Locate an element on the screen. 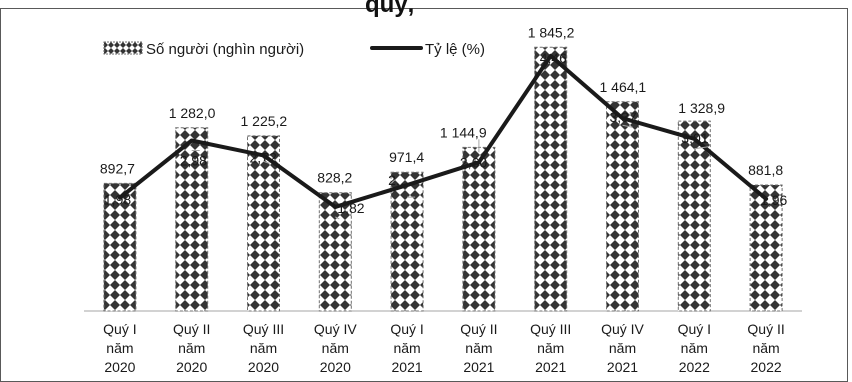 The width and height of the screenshot is (852, 382). x-tick-label-8-3: 2021 is located at coordinates (622, 367).